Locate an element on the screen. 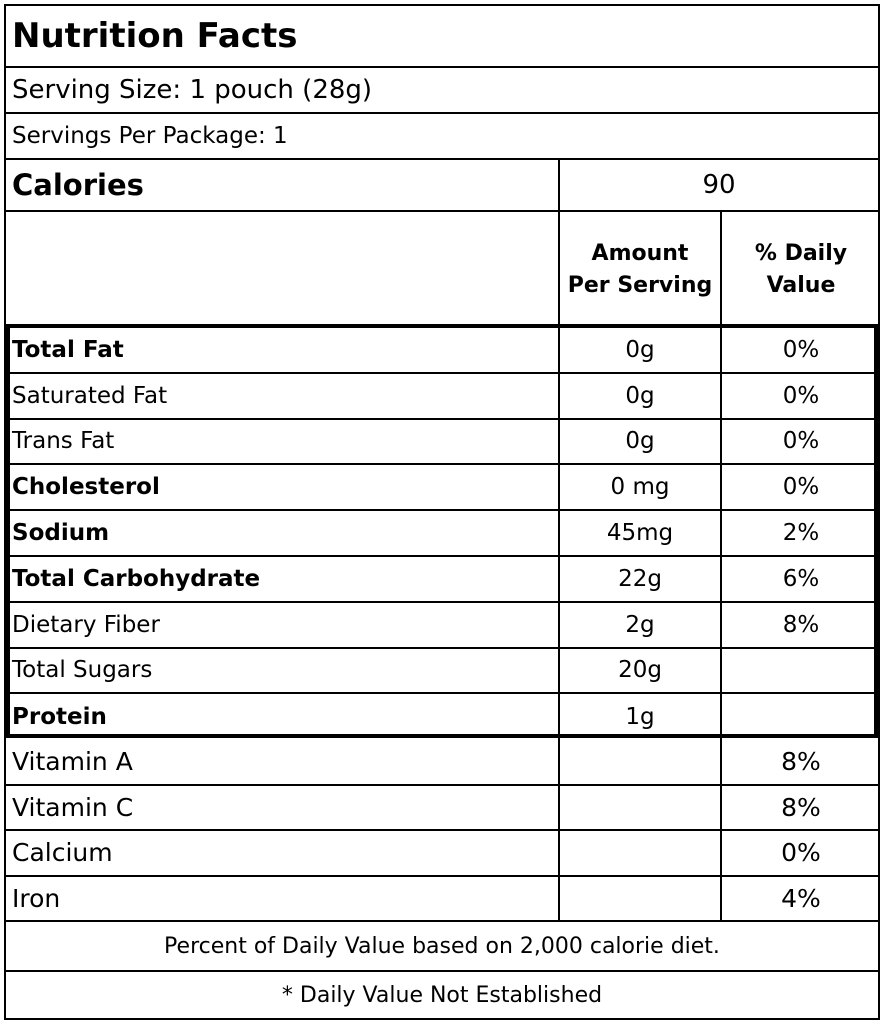 The height and width of the screenshot is (1024, 885). nutrient-name: Dietary Fiber is located at coordinates (86, 624).